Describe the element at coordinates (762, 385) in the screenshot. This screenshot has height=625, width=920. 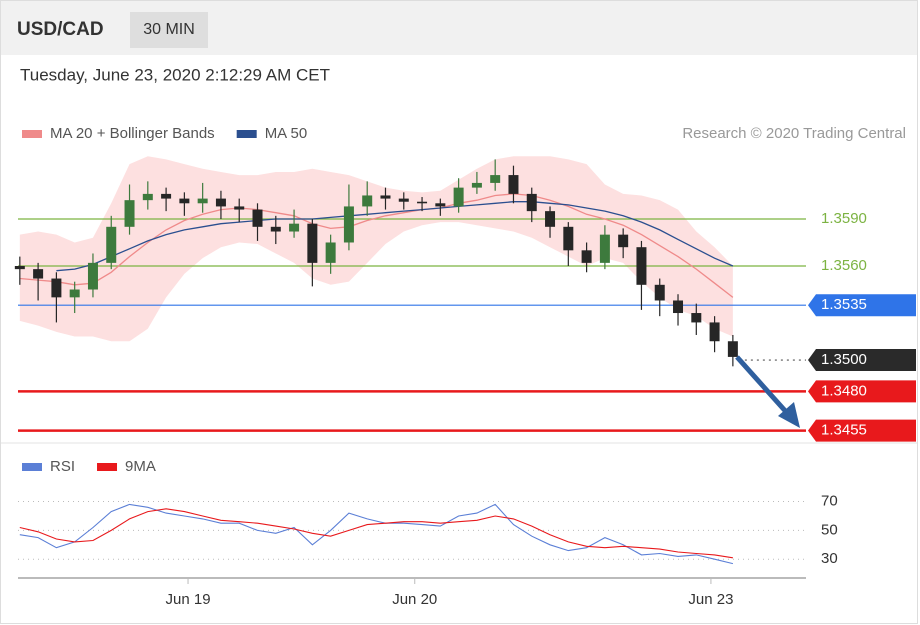
I see `arrow-shaft` at that location.